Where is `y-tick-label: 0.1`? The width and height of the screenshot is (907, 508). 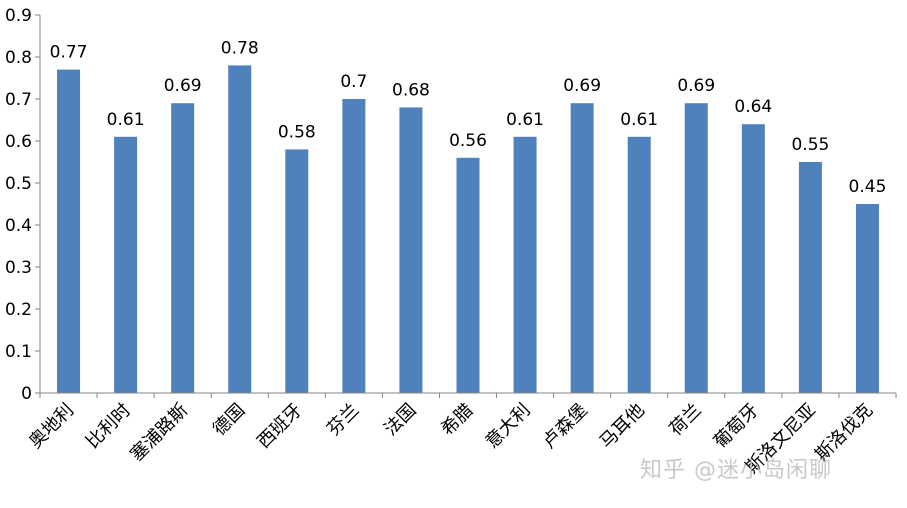
y-tick-label: 0.1 is located at coordinates (18, 352).